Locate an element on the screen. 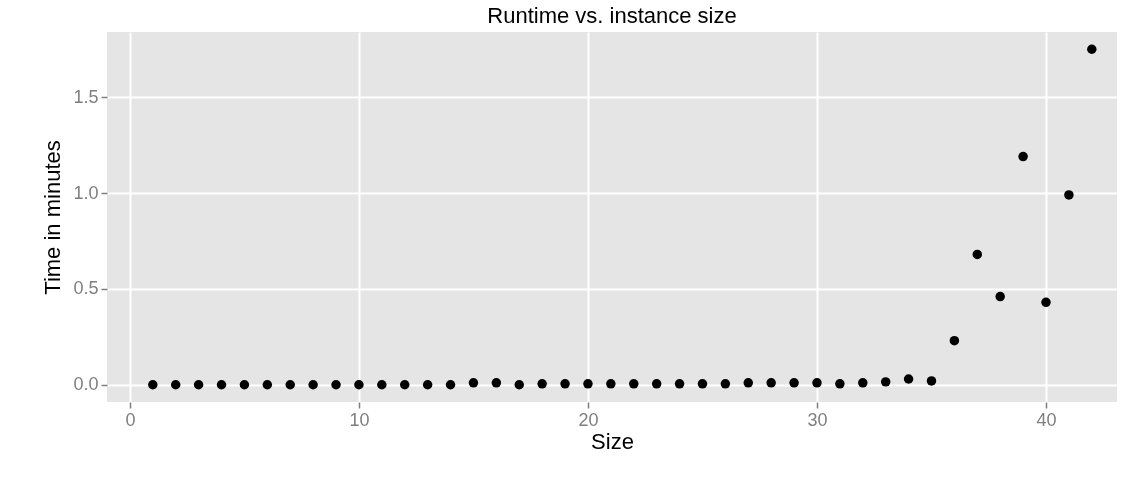 Image resolution: width=1134 pixels, height=488 pixels. x-tick-label: 10 is located at coordinates (359, 419).